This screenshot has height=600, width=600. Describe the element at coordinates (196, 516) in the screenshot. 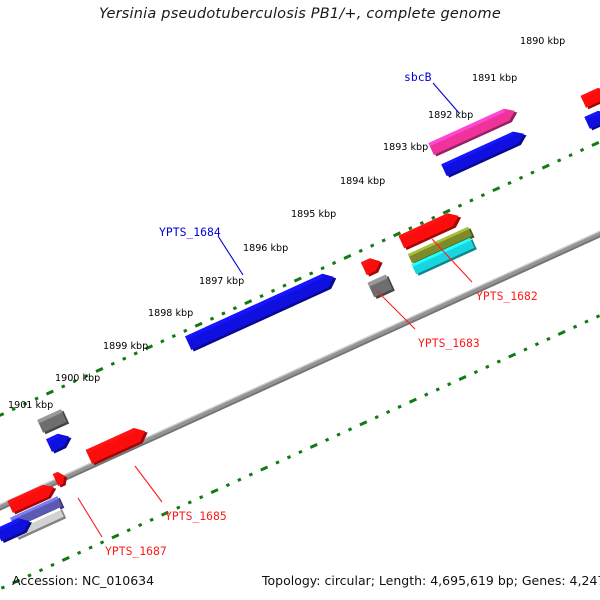

I see `gene-label-ypts_1685: YPTS_1685` at that location.